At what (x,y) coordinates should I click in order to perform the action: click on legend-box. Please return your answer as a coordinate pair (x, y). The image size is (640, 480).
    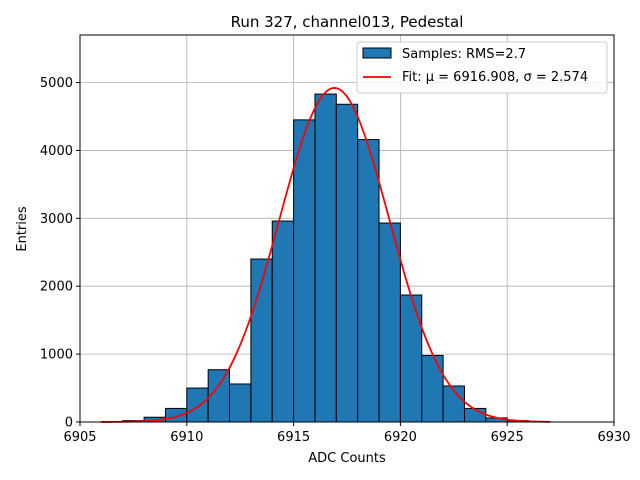
    Looking at the image, I should click on (482, 67).